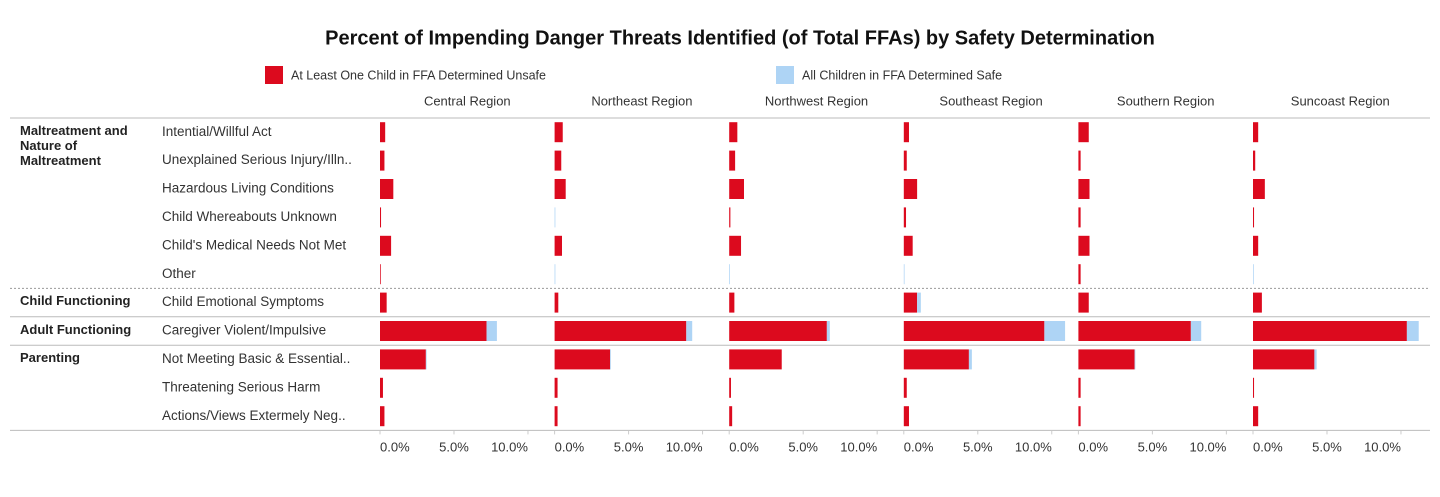 The image size is (1440, 497). What do you see at coordinates (902, 75) in the screenshot?
I see `legend-label: All Children in FFA Determined Safe` at bounding box center [902, 75].